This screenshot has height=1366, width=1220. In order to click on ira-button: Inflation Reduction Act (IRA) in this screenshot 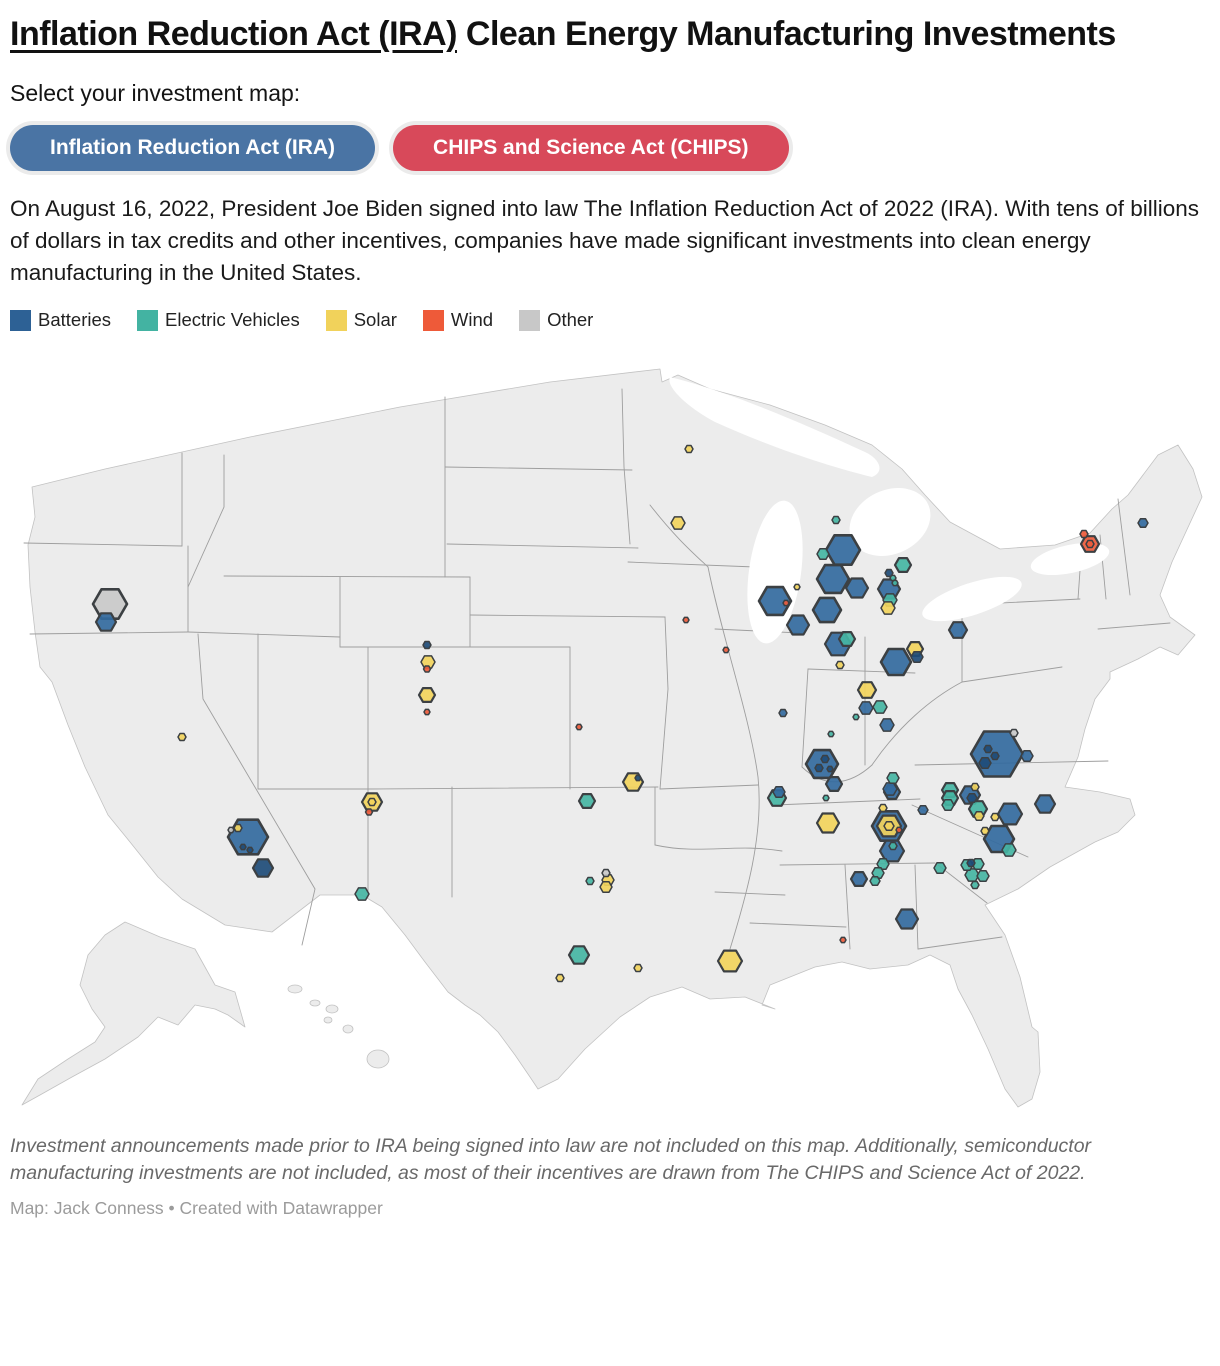, I will do `click(193, 148)`.